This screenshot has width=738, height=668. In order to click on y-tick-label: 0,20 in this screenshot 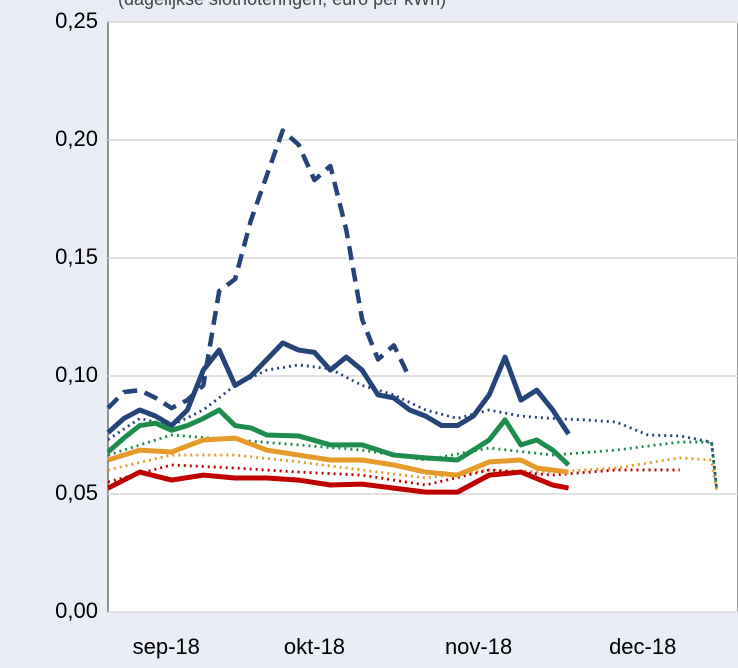, I will do `click(76, 138)`.